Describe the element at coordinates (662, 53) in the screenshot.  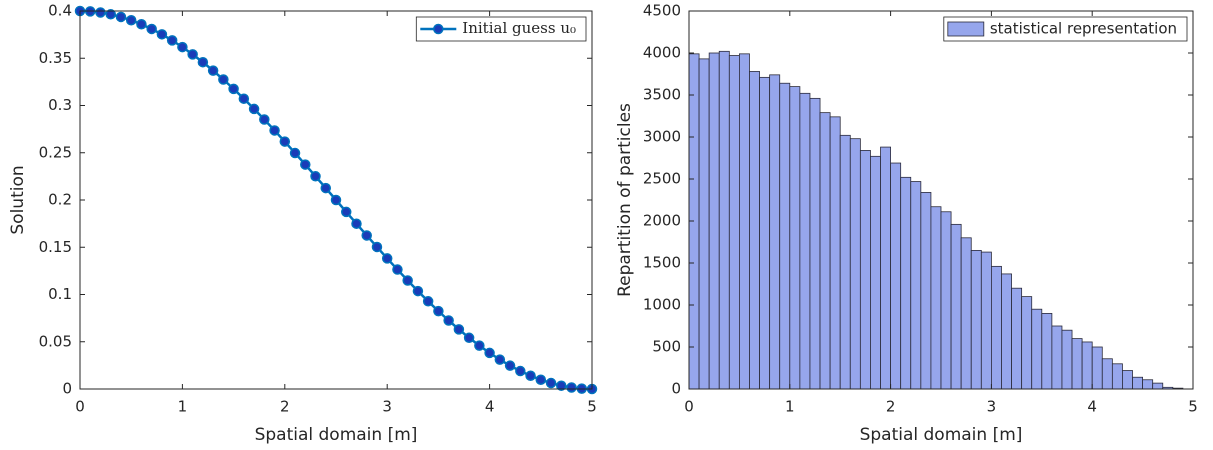
I see `y-tick-label: 4000` at that location.